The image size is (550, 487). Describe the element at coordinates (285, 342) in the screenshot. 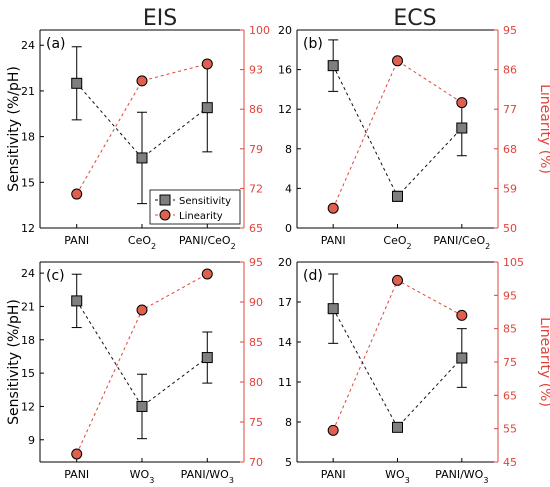

I see `left-tick-label: 14` at that location.